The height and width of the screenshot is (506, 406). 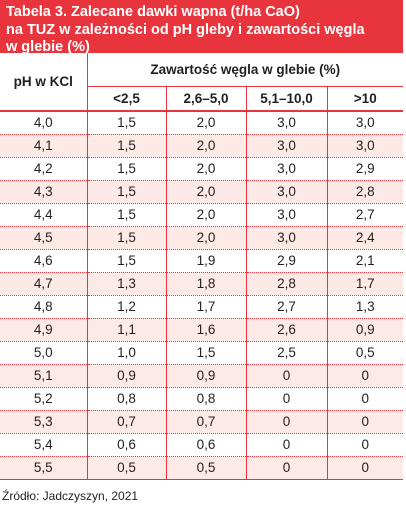 I want to click on value-cell: 2,6, so click(x=286, y=330).